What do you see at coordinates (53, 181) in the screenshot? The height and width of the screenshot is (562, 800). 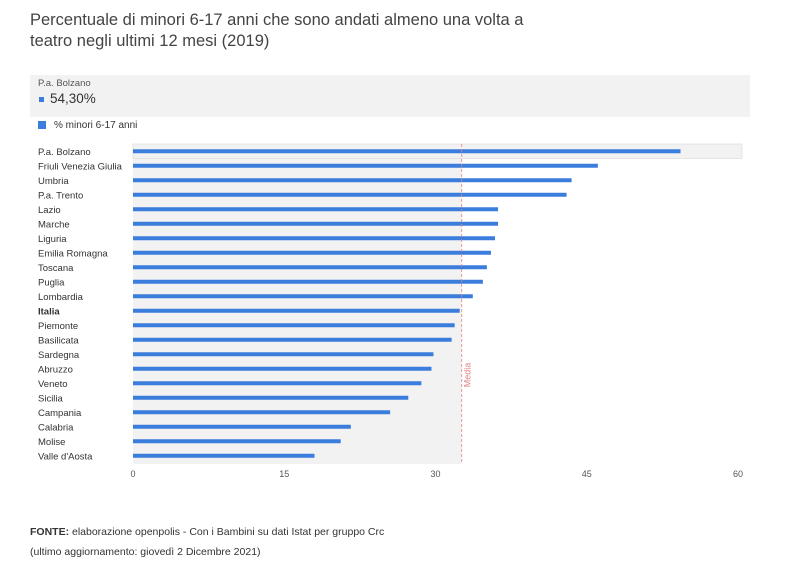 I see `category-label: Umbria` at bounding box center [53, 181].